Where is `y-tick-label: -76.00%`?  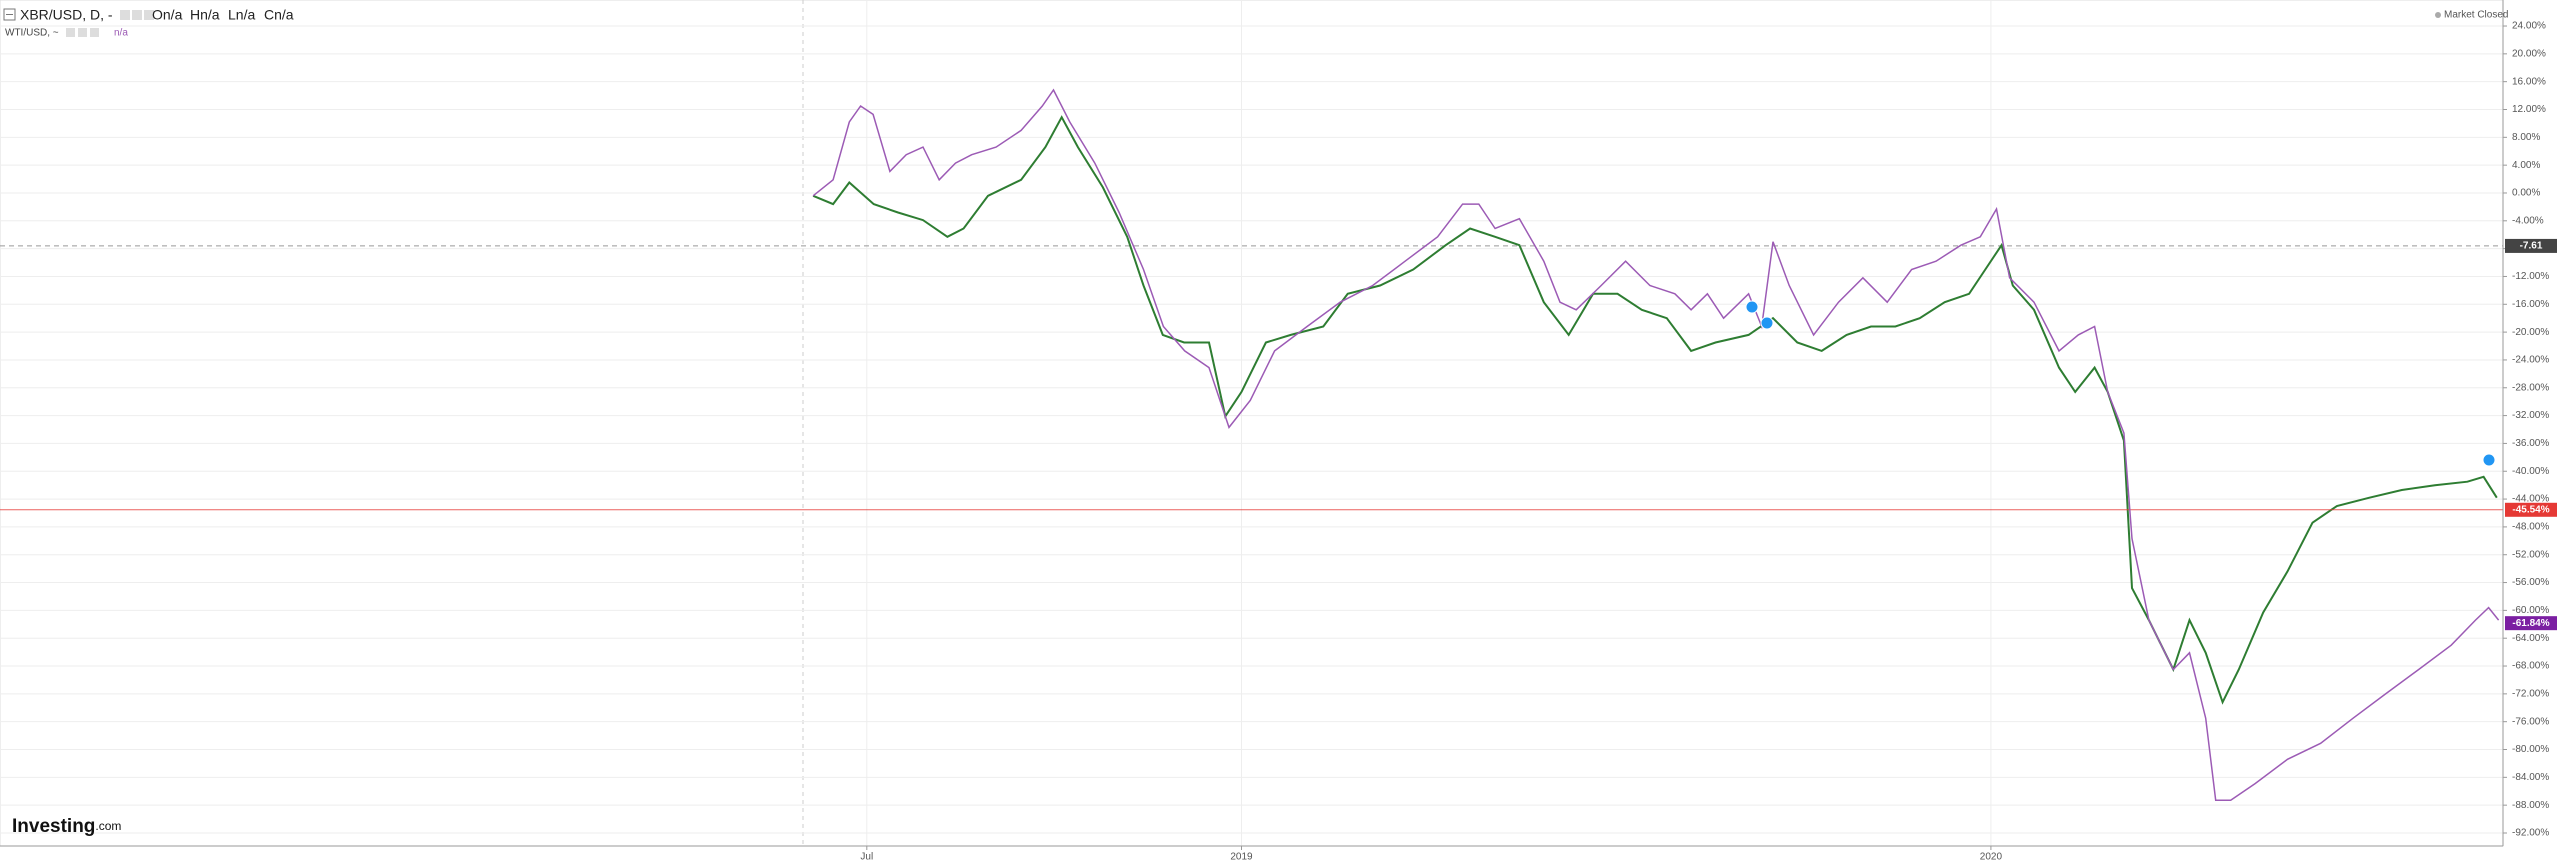
y-tick-label: -76.00% is located at coordinates (2530, 721).